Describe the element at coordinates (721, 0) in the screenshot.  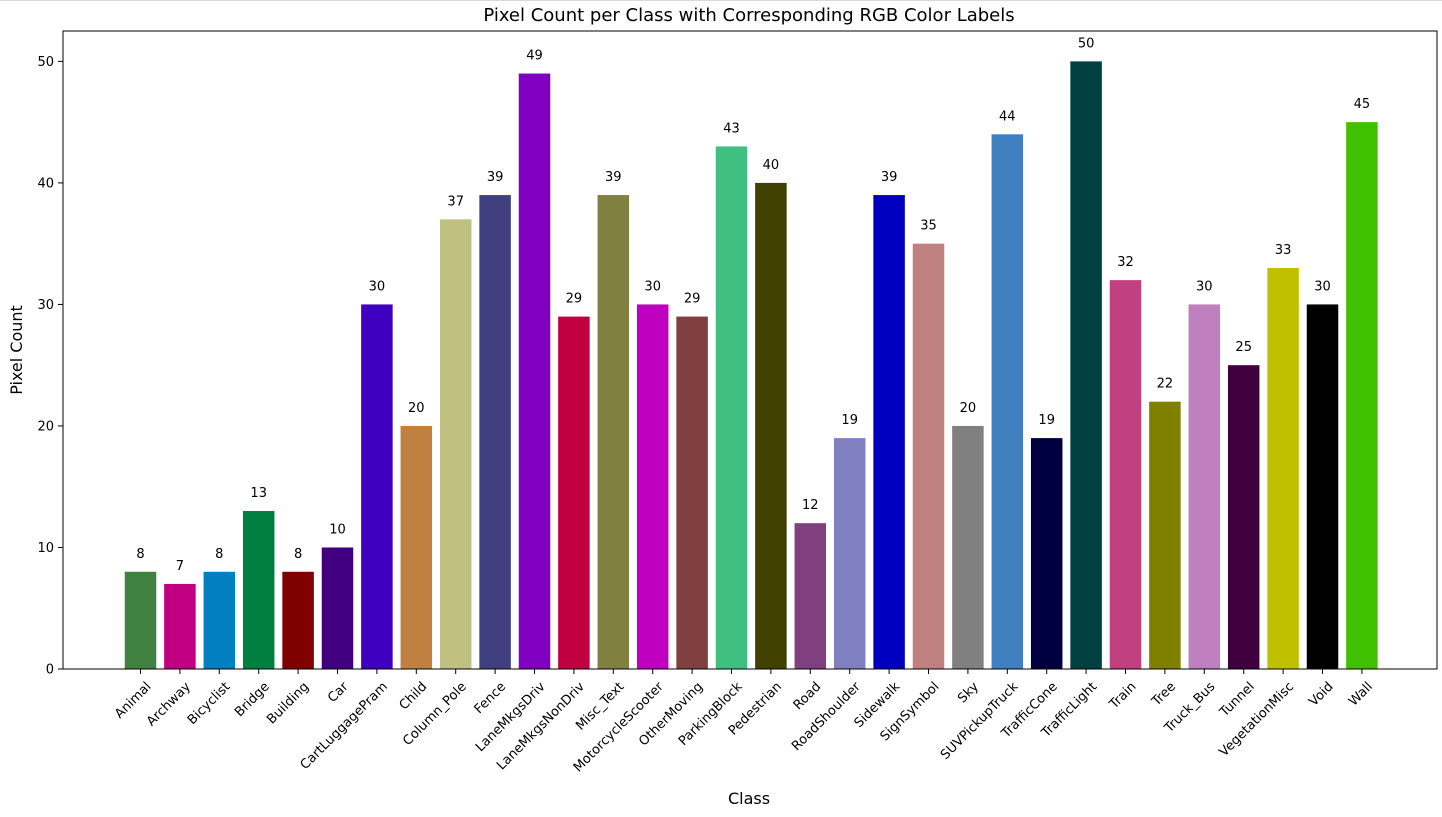
I see `window-top-border` at that location.